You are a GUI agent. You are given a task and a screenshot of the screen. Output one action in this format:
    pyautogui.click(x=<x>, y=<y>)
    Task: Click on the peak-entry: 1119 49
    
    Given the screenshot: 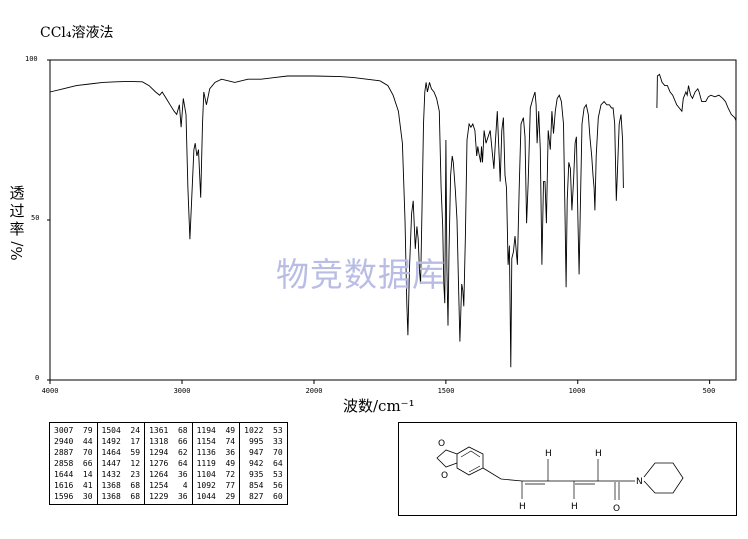 What is the action you would take?
    pyautogui.click(x=216, y=463)
    